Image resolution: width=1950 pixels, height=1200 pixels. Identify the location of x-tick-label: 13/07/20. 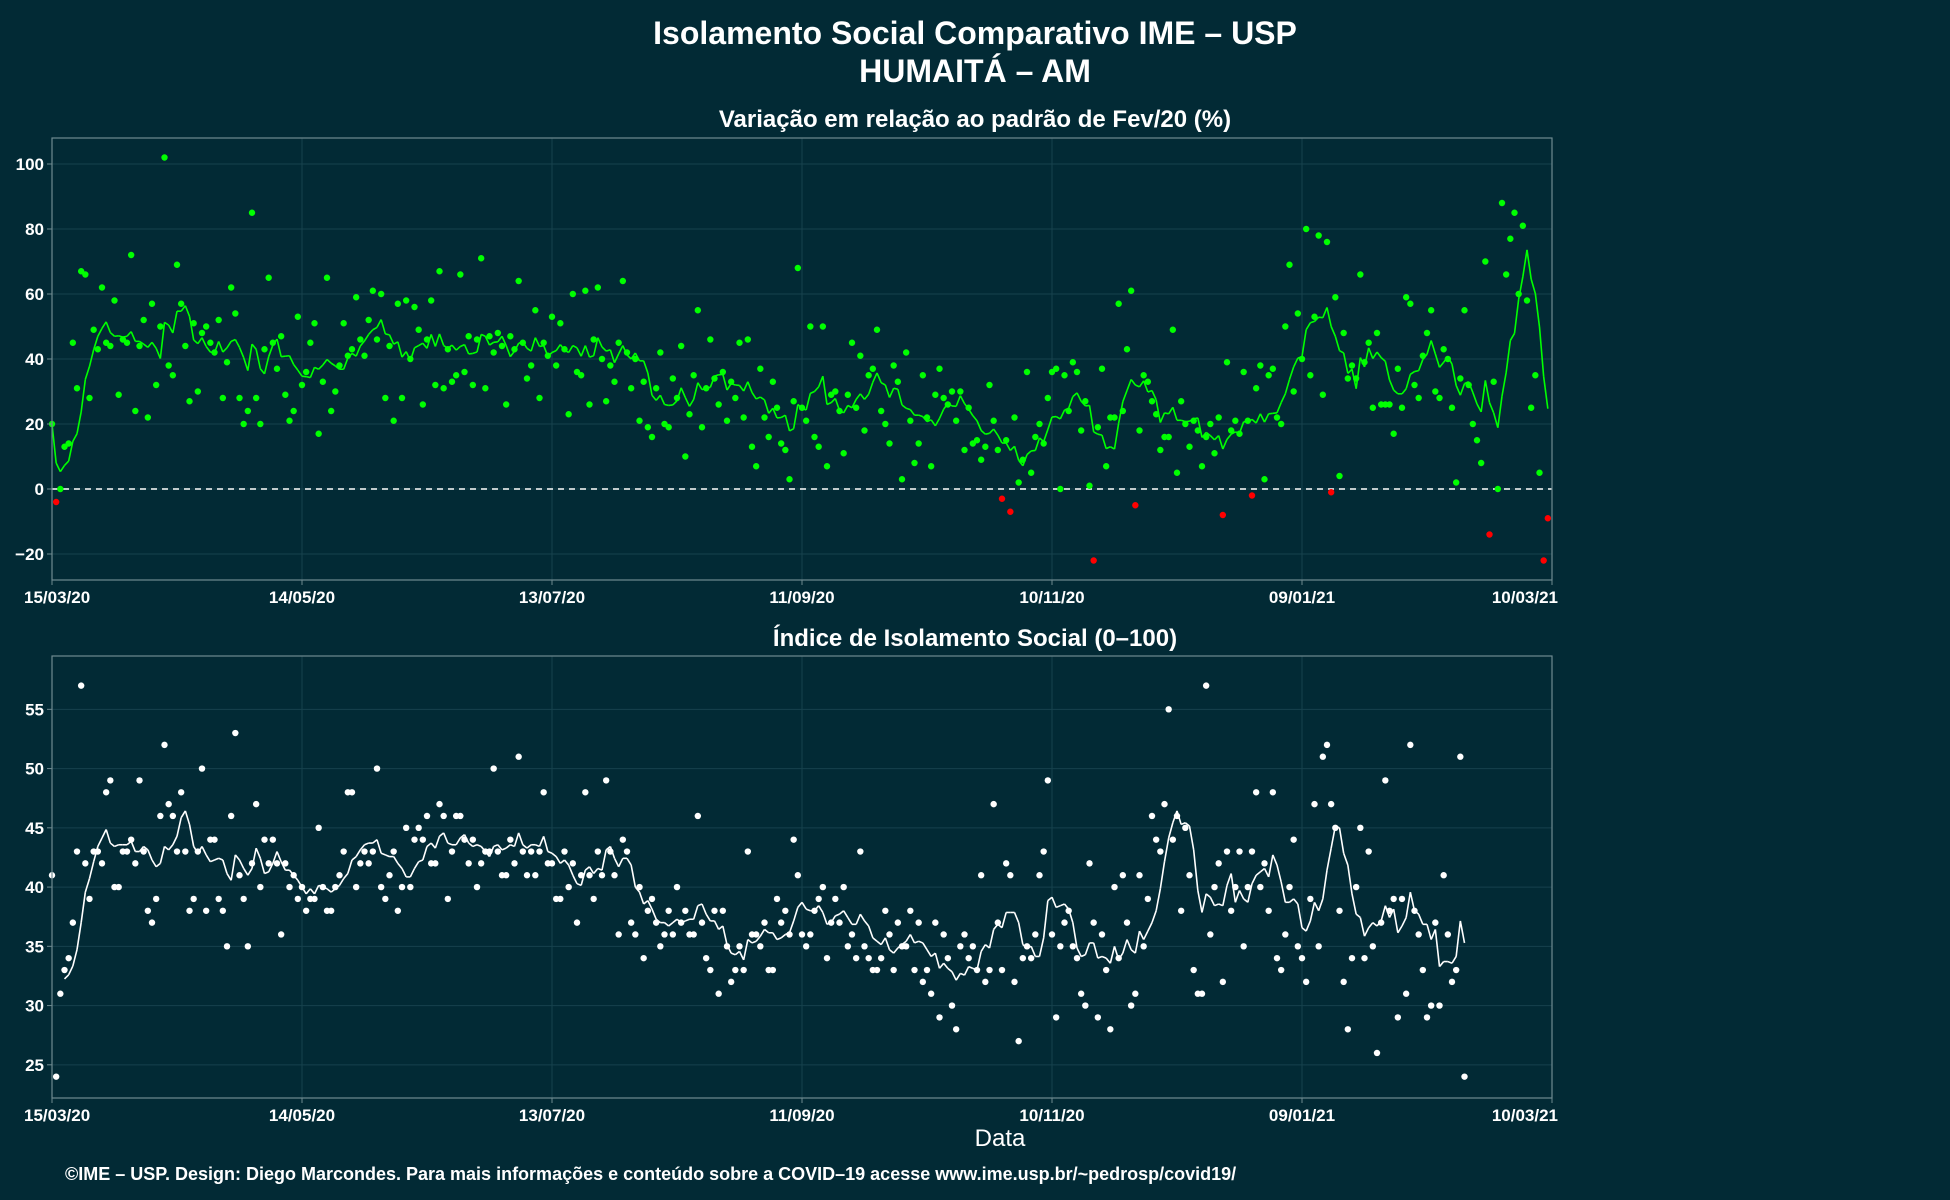
(552, 1115).